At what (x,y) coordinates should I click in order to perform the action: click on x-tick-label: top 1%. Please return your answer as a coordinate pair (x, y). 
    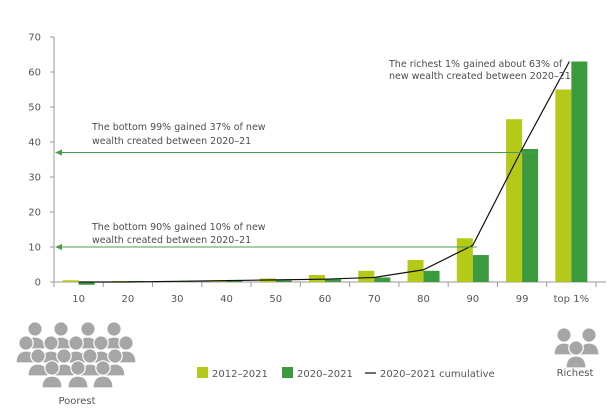
    Looking at the image, I should click on (571, 299).